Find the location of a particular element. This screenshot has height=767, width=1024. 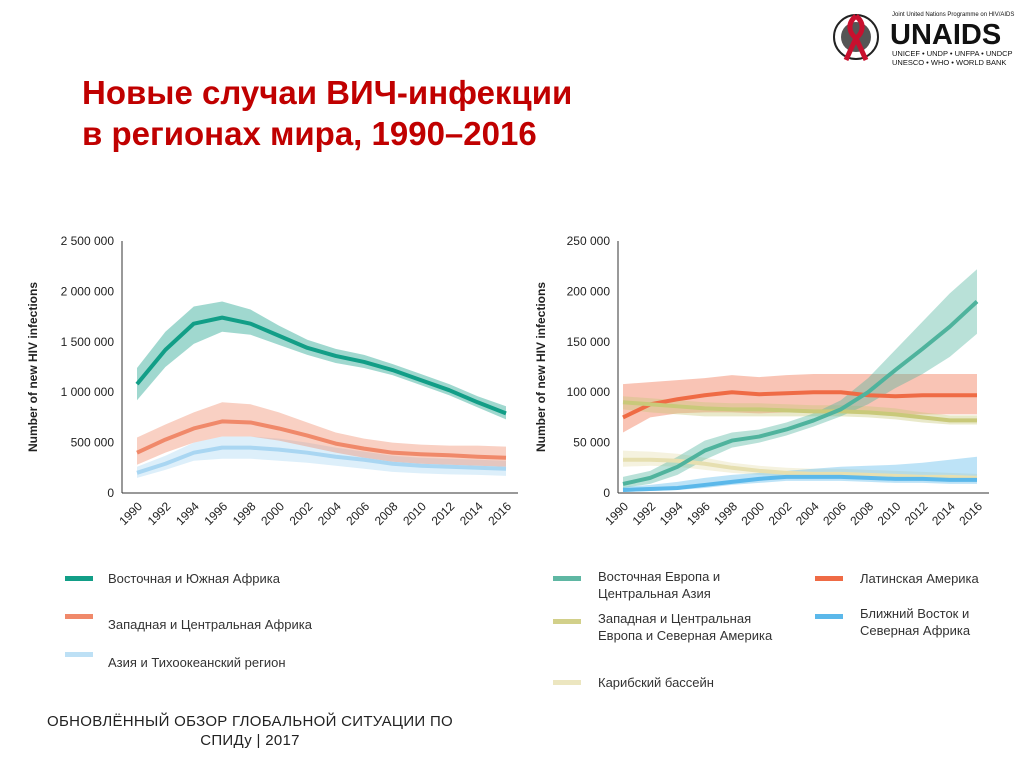

legend-label: Азия и Тихоокеанский регион is located at coordinates (197, 662).